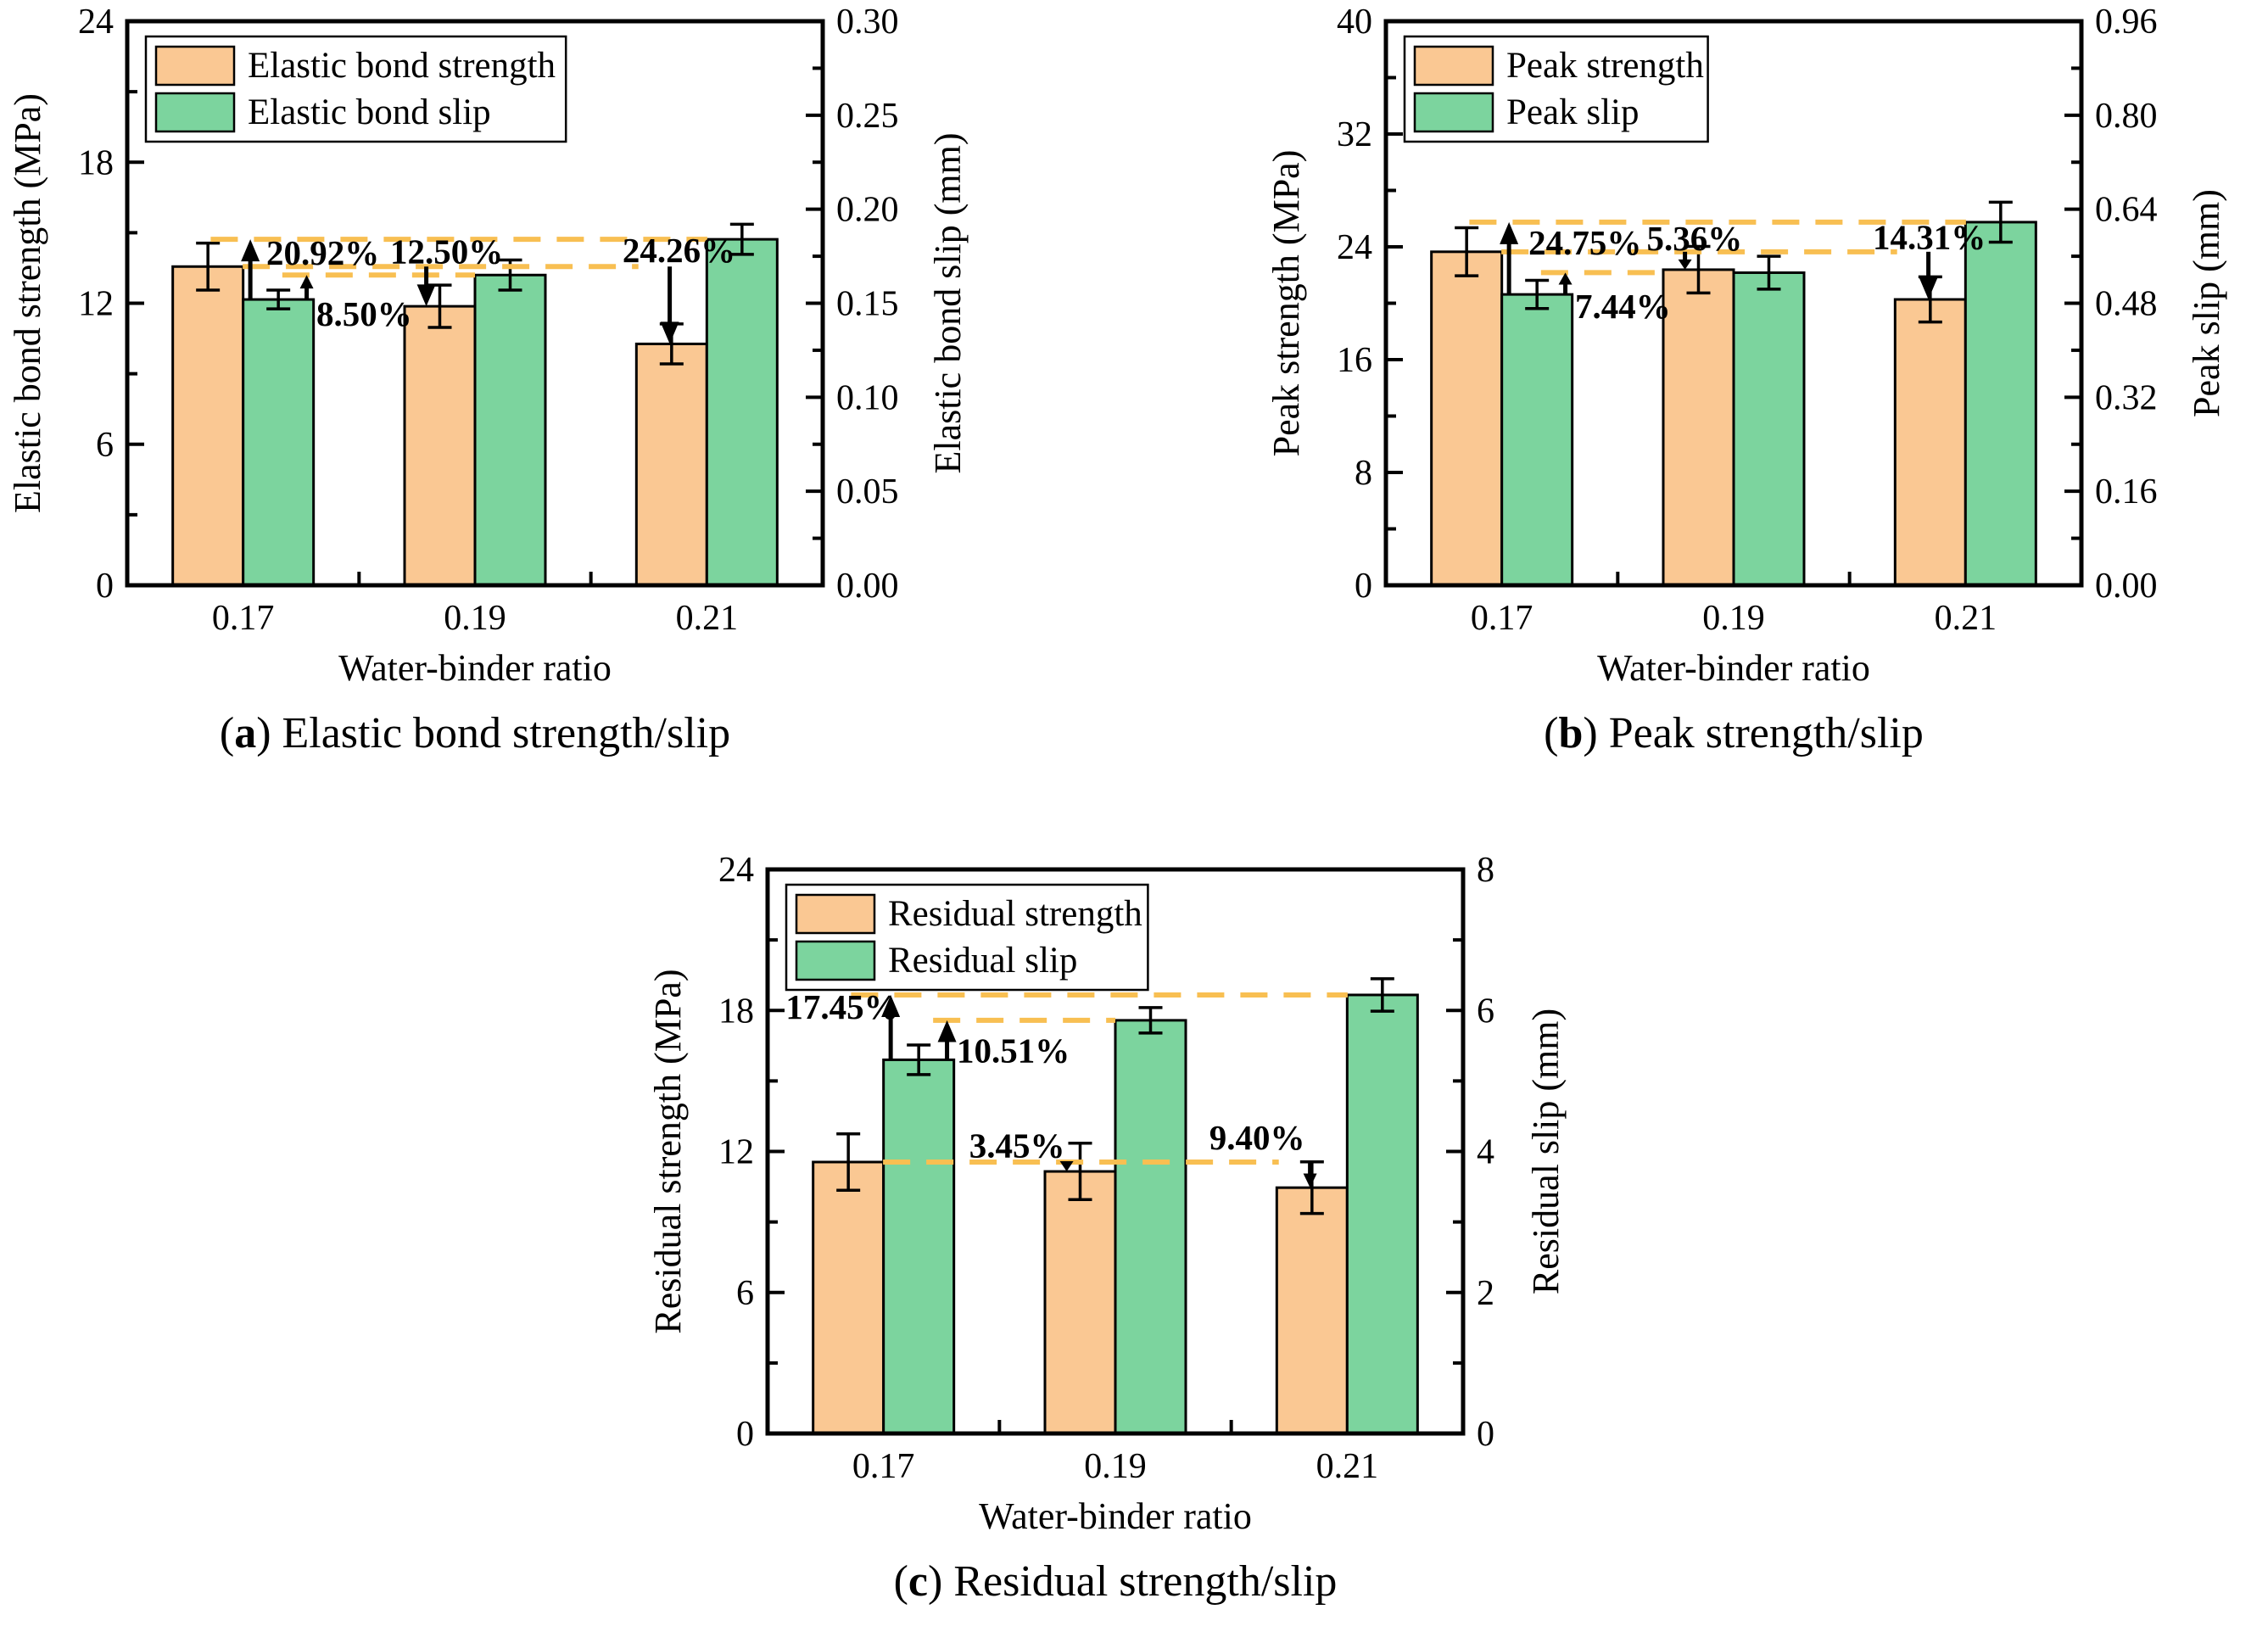 Image resolution: width=2268 pixels, height=1643 pixels. I want to click on right-tick-label: 0.96, so click(2126, 22).